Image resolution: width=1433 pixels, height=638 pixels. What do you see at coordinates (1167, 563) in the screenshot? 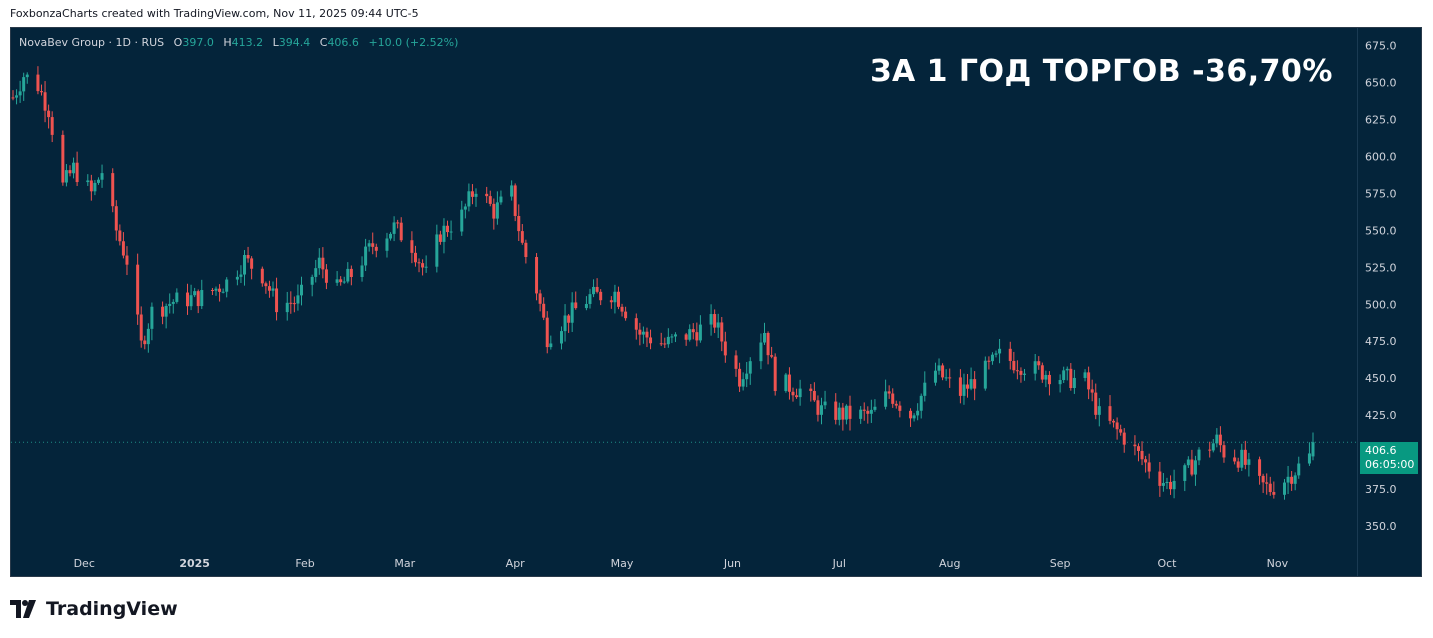
I see `x-axis-tick-label: Oct` at bounding box center [1167, 563].